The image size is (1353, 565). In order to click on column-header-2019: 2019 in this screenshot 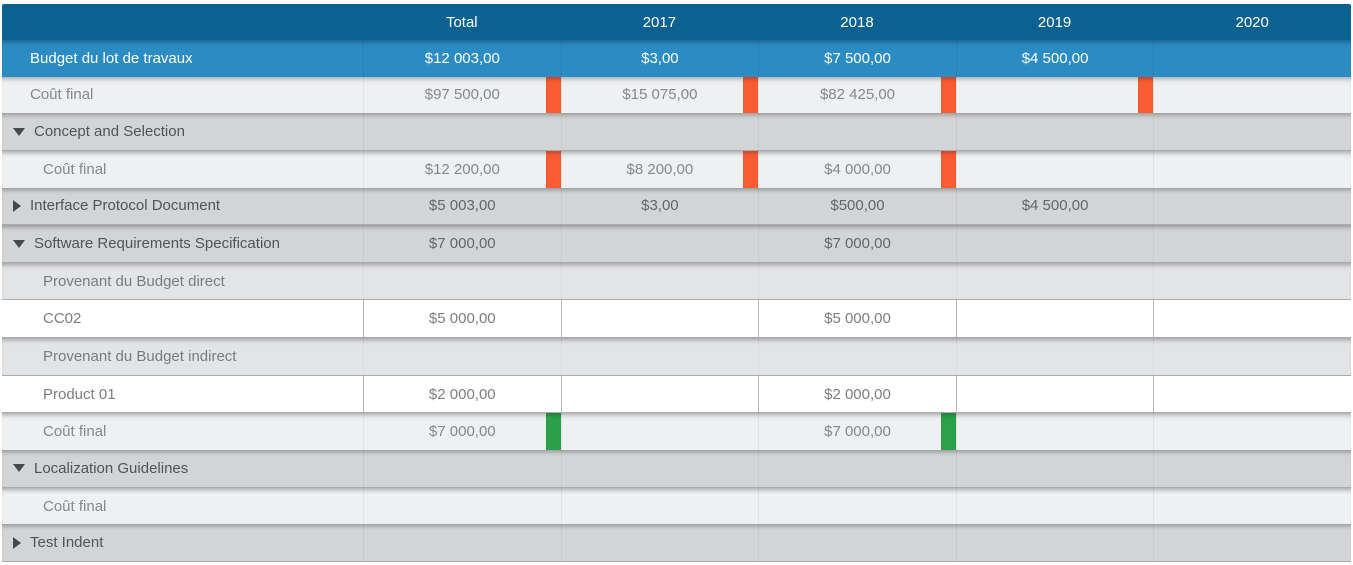, I will do `click(1054, 22)`.